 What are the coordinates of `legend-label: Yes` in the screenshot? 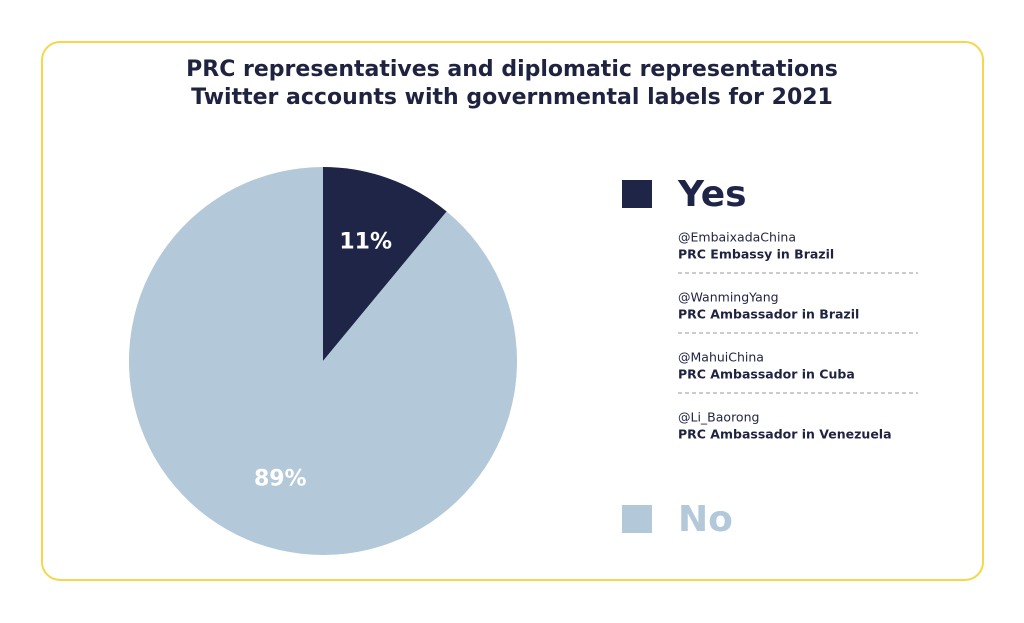 It's located at (712, 194).